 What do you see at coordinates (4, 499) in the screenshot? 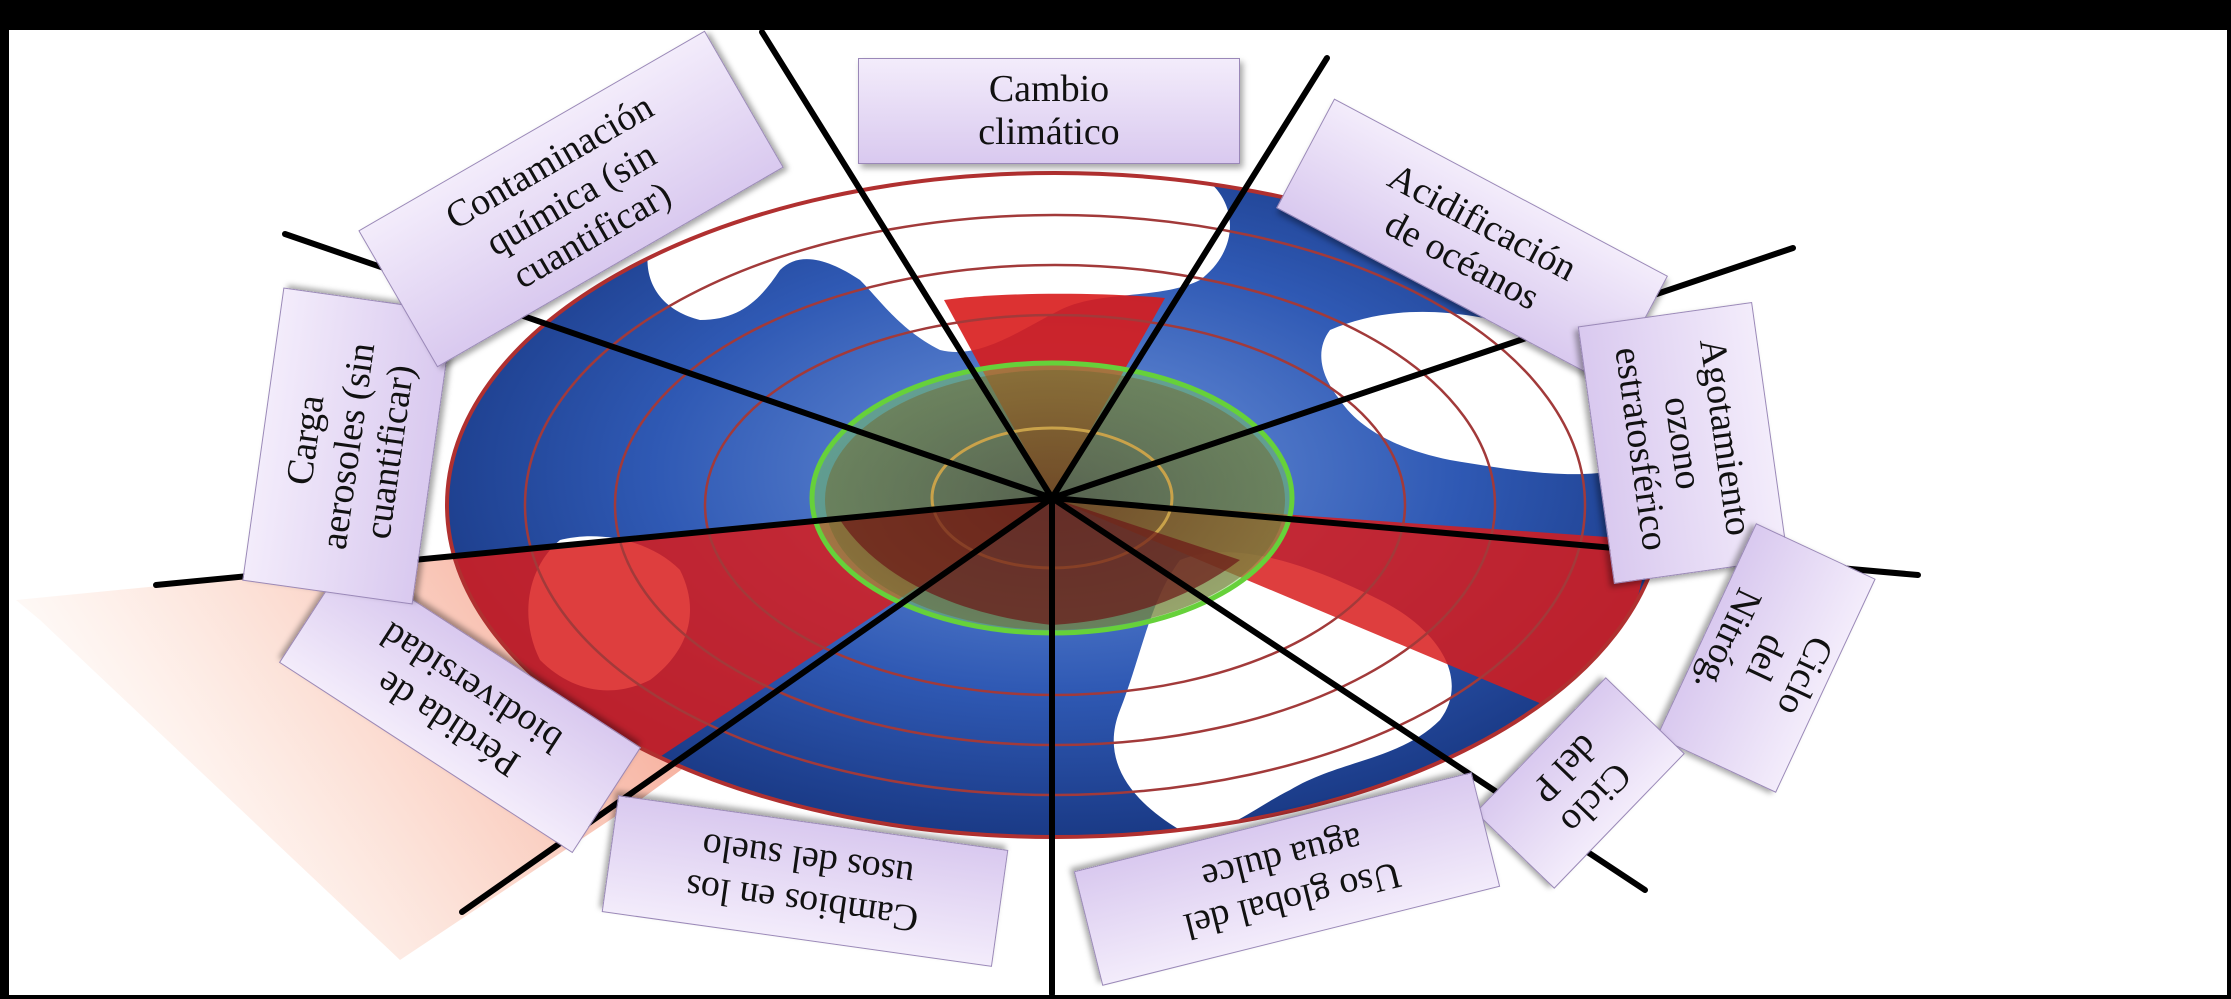
I see `left-border` at bounding box center [4, 499].